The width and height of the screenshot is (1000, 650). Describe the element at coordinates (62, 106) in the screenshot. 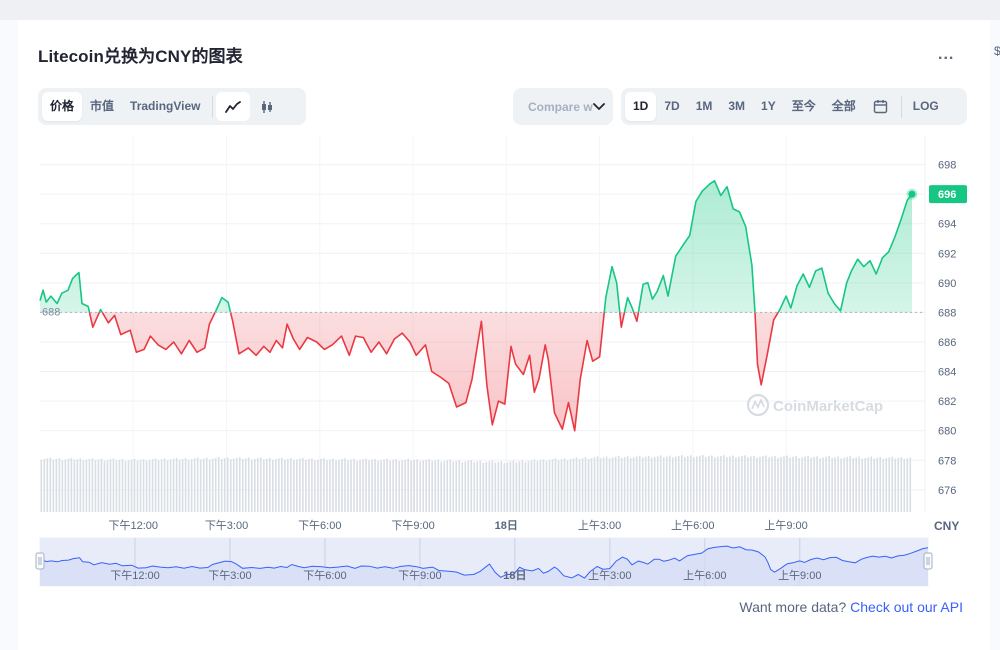

I see `tab-price: 价格` at that location.